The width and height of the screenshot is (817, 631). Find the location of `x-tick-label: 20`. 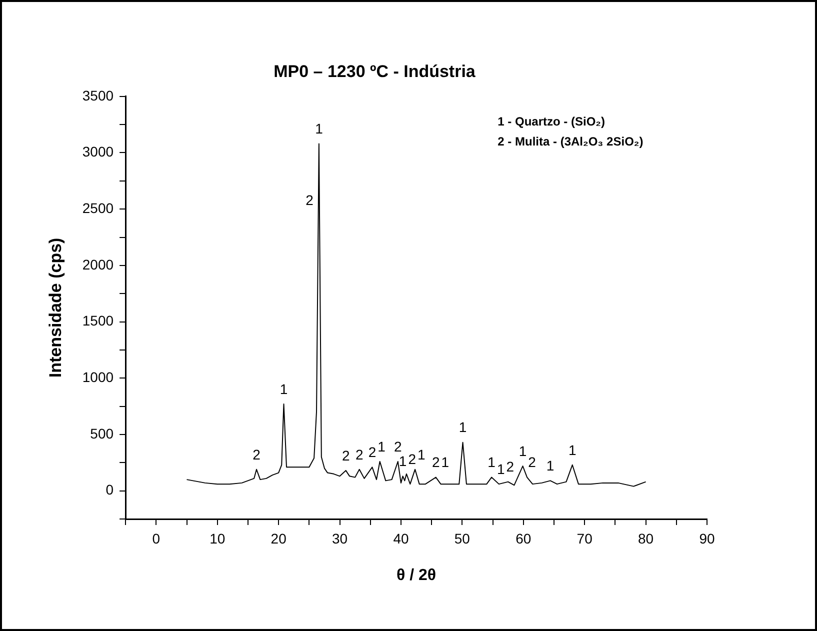

x-tick-label: 20 is located at coordinates (278, 538).